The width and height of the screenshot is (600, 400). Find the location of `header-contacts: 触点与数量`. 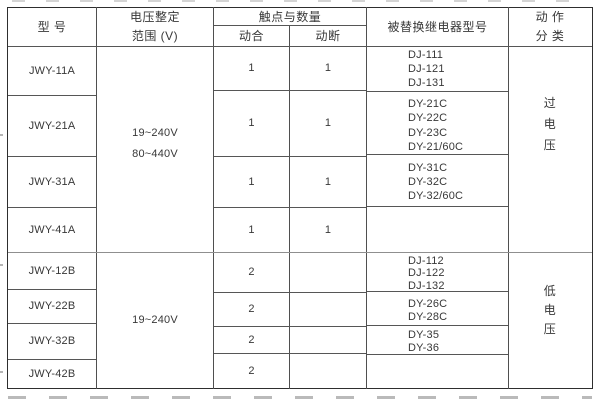

header-contacts: 触点与数量 is located at coordinates (290, 16).